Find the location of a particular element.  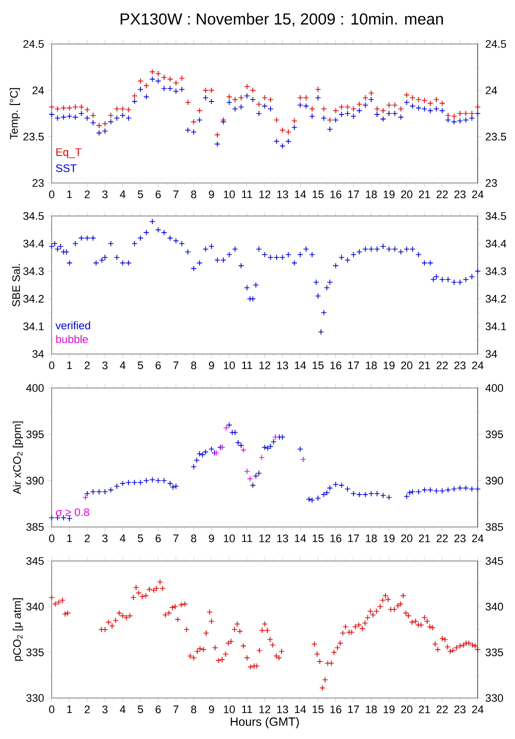

y-tick-label: 390 is located at coordinates (35, 480).